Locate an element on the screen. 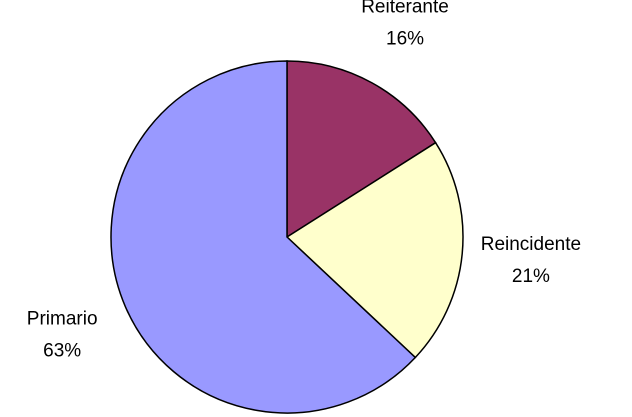 Image resolution: width=632 pixels, height=417 pixels. slice-label: Primario is located at coordinates (62, 318).